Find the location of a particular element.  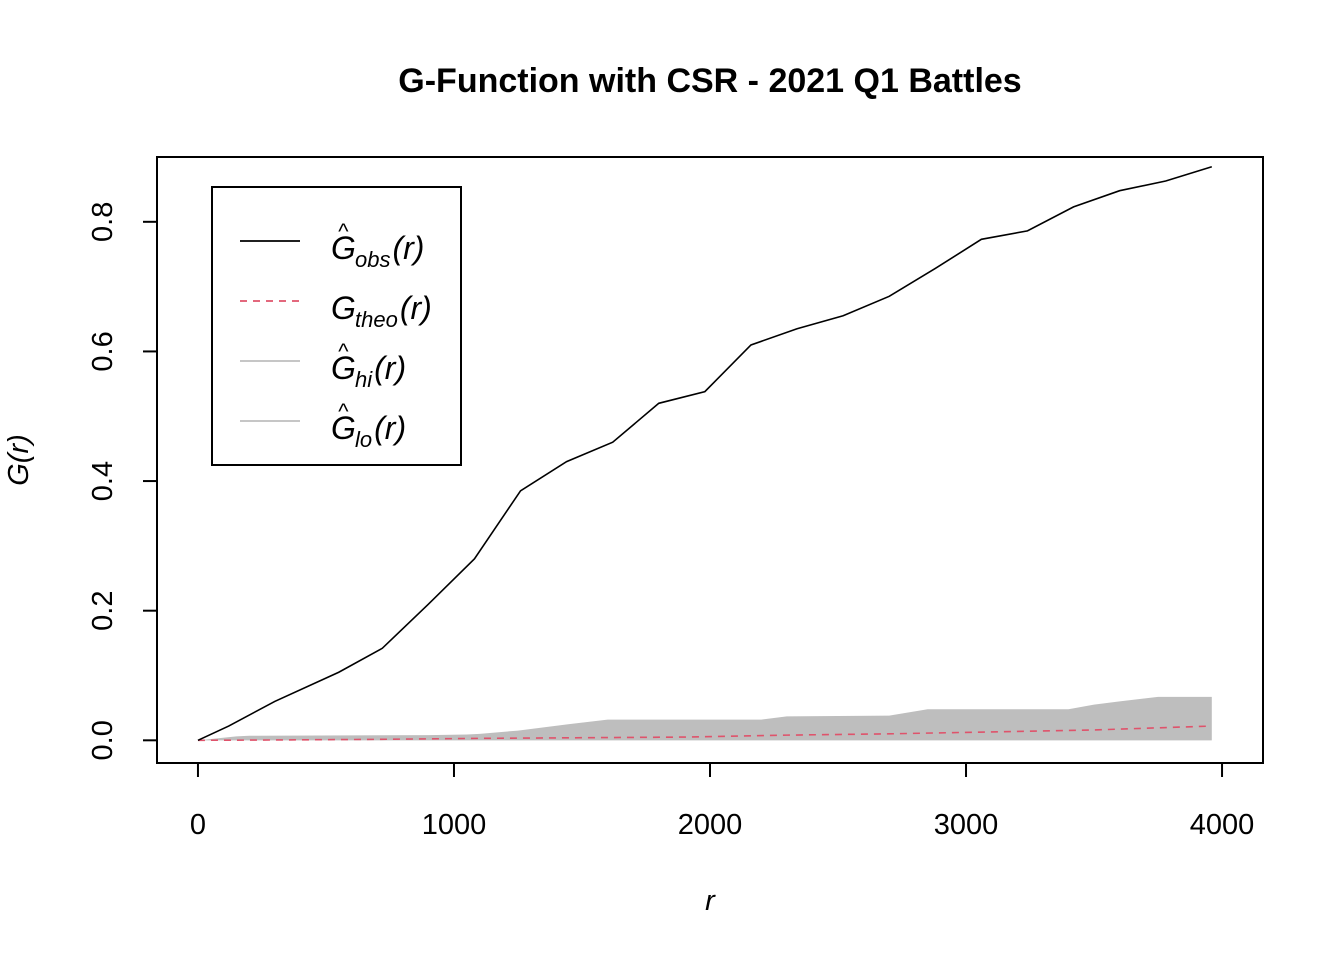

x-tick-label: 0 is located at coordinates (198, 825).